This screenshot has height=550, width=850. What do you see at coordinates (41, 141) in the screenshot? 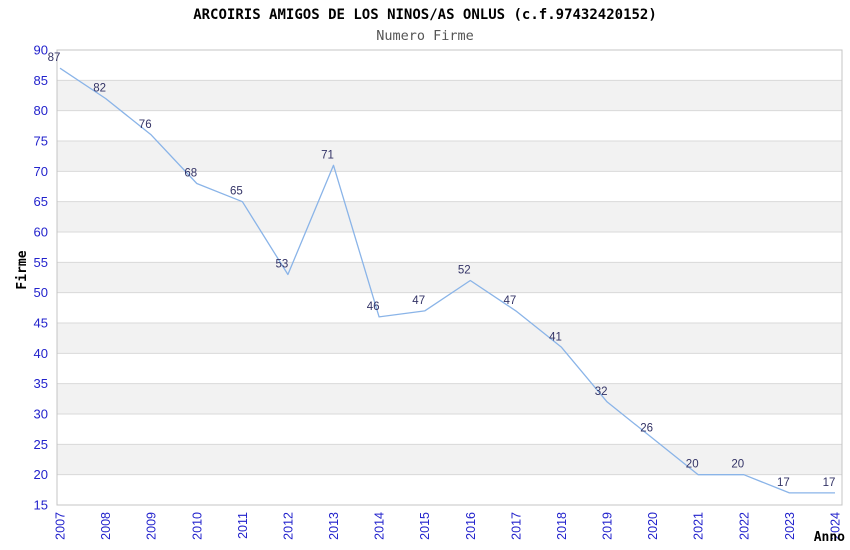
I see `y-tick-label: 75` at bounding box center [41, 141].